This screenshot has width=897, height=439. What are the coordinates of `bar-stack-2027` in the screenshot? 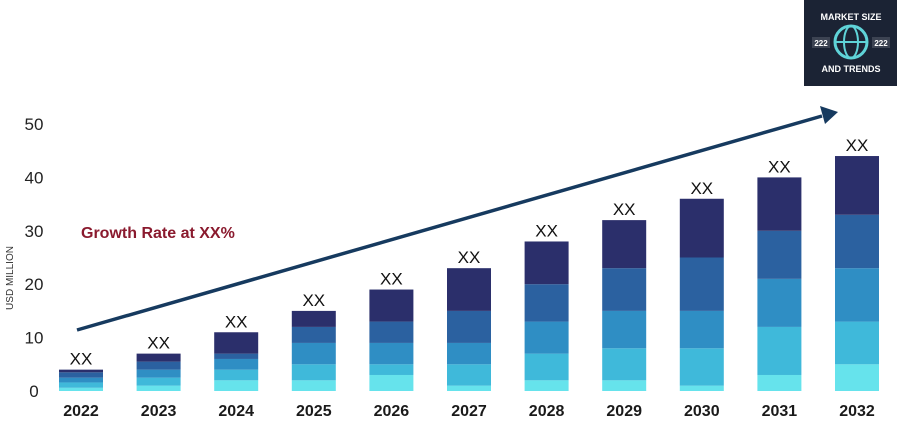 It's located at (469, 329).